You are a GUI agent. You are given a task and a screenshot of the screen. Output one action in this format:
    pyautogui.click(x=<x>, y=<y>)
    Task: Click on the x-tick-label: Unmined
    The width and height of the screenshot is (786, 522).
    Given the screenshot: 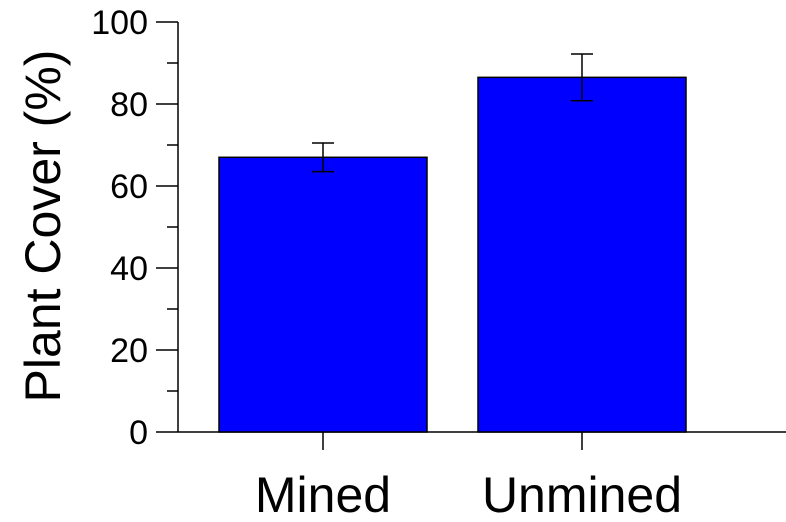 What is the action you would take?
    pyautogui.click(x=582, y=494)
    